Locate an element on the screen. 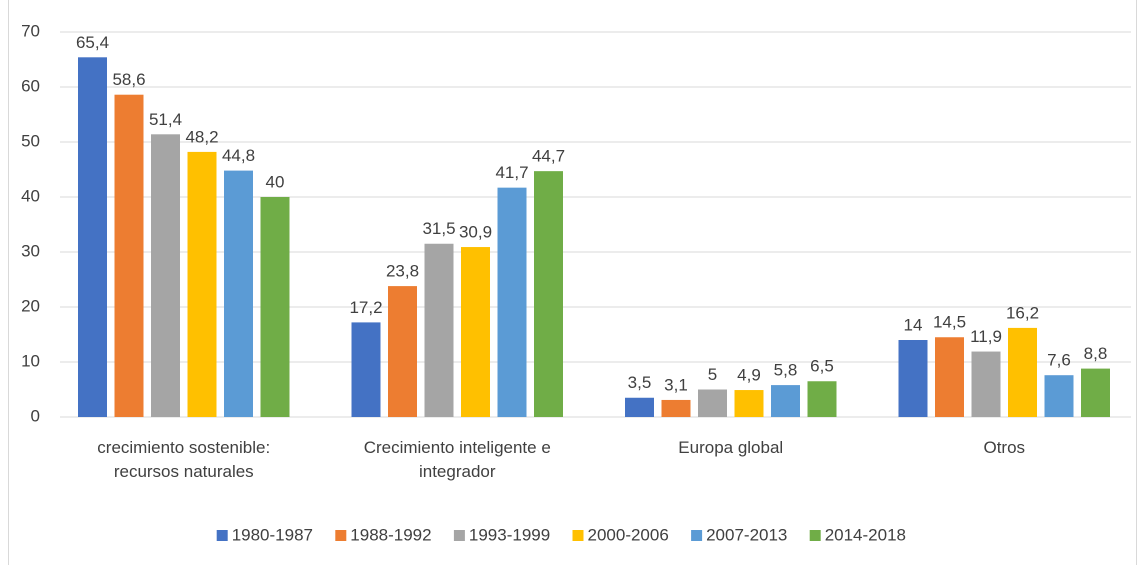  legend-label: 2000-2006 is located at coordinates (628, 534).